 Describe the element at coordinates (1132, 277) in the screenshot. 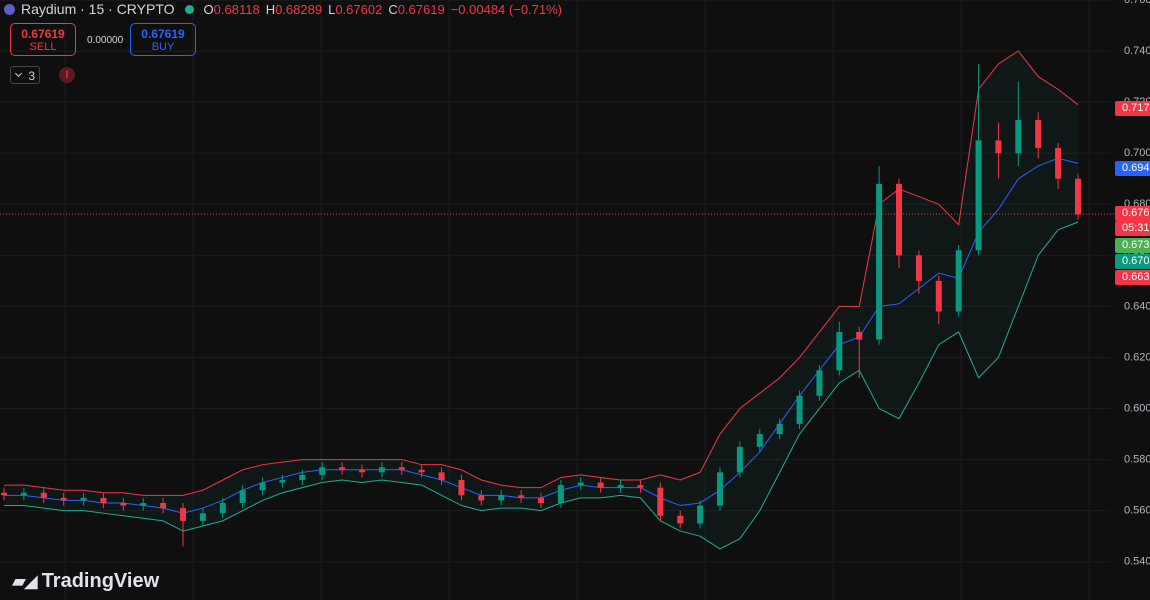

I see `price-badge: 0.663` at that location.